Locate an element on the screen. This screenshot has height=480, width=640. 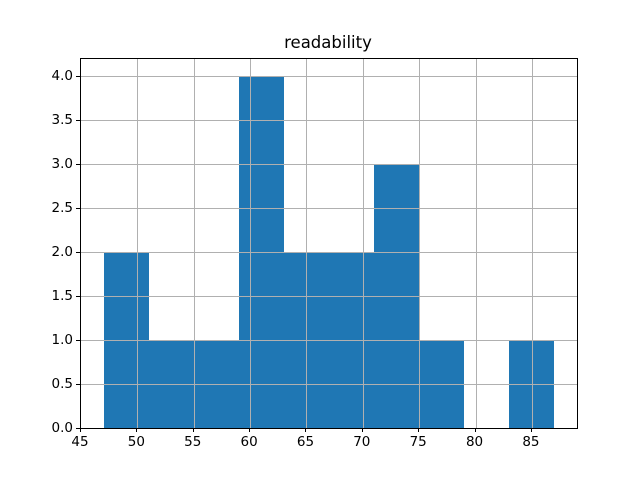
y-tick-label: 2.0 is located at coordinates (62, 251).